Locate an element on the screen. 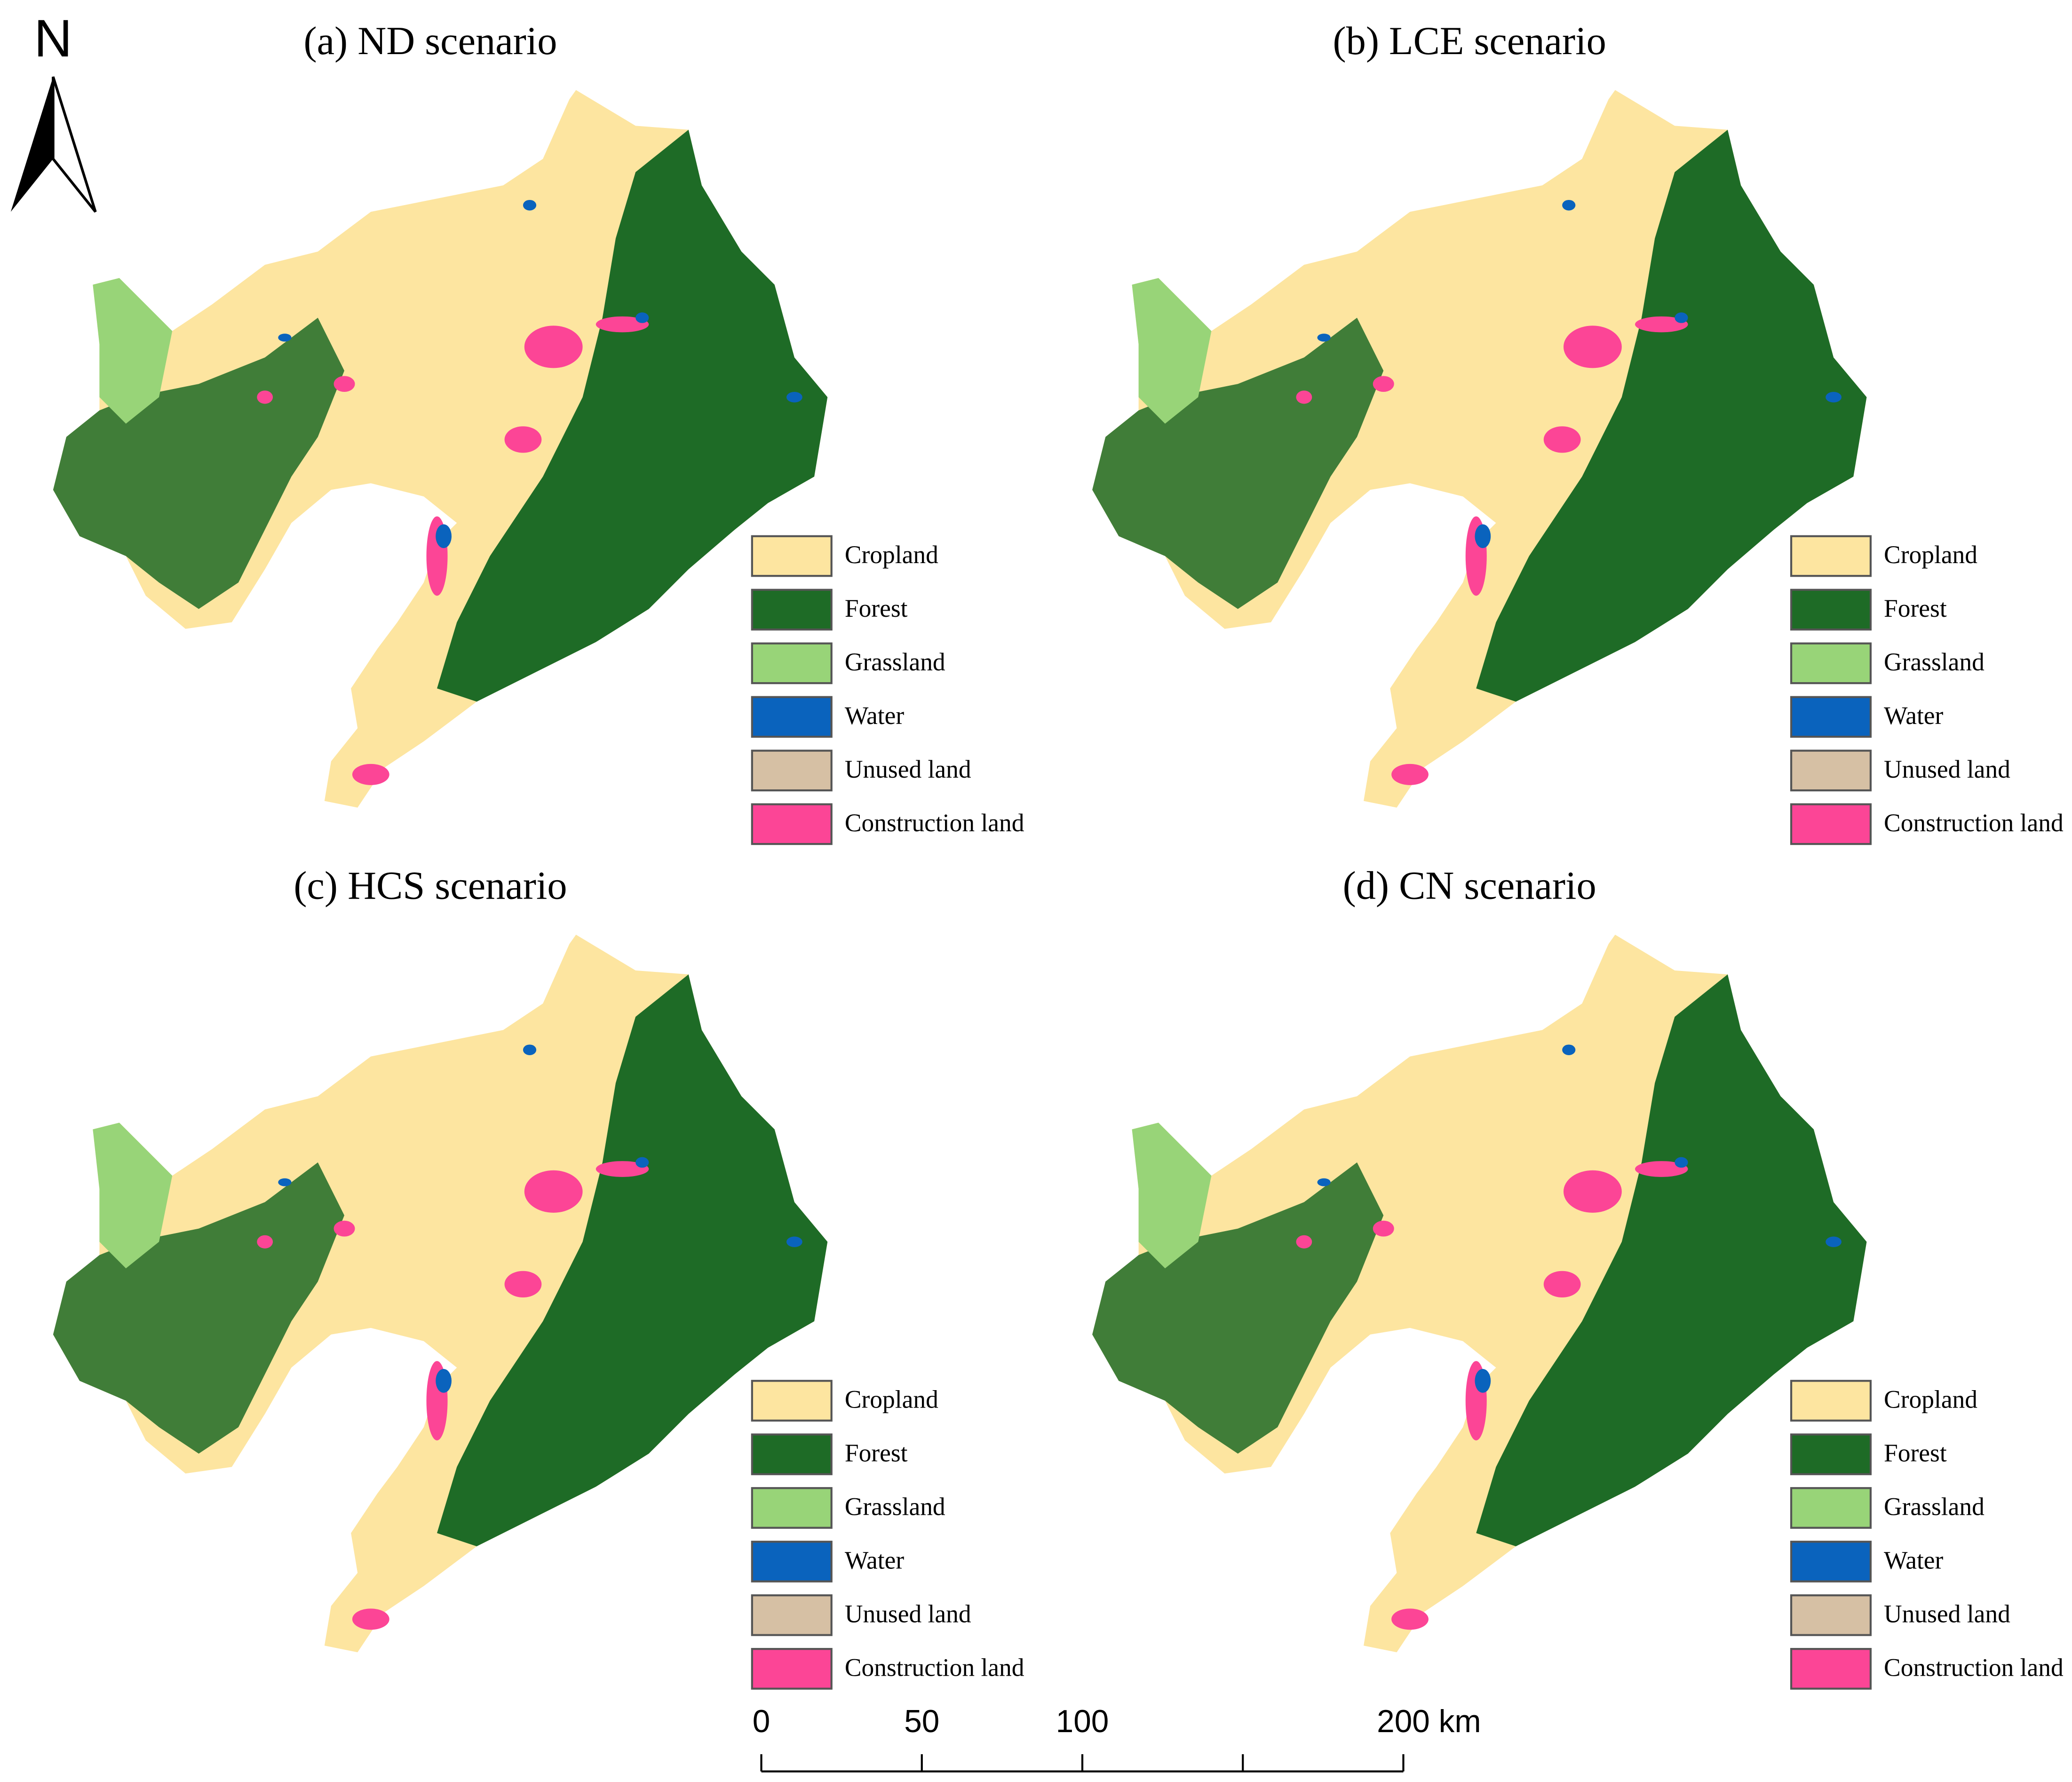  panel-title: (c) HCS scenario is located at coordinates (431, 886).